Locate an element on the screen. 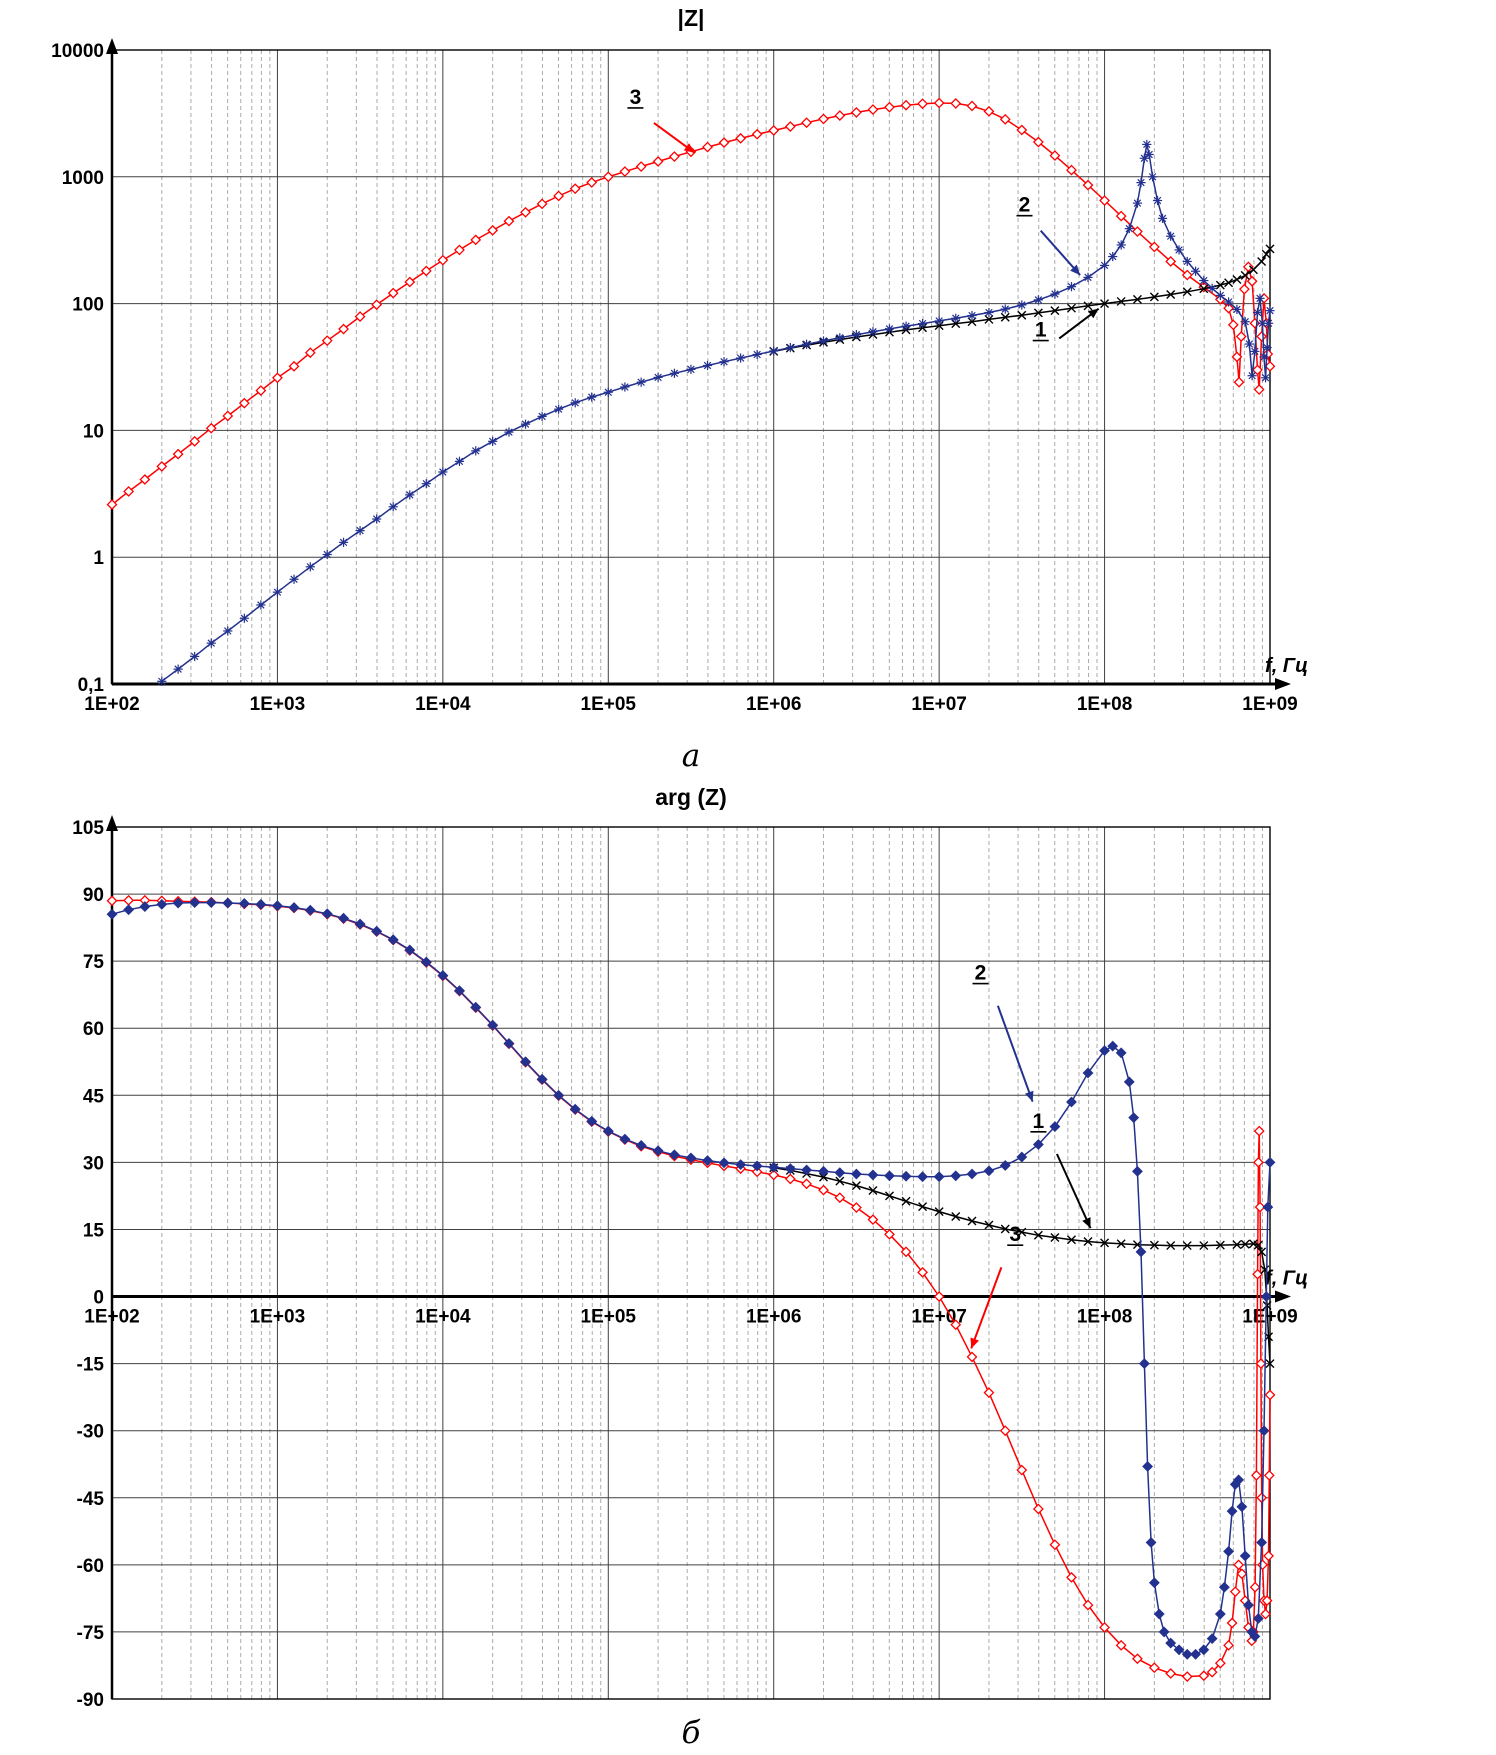 The image size is (1496, 1755). x-tick-label: 1E+07 is located at coordinates (938, 704).